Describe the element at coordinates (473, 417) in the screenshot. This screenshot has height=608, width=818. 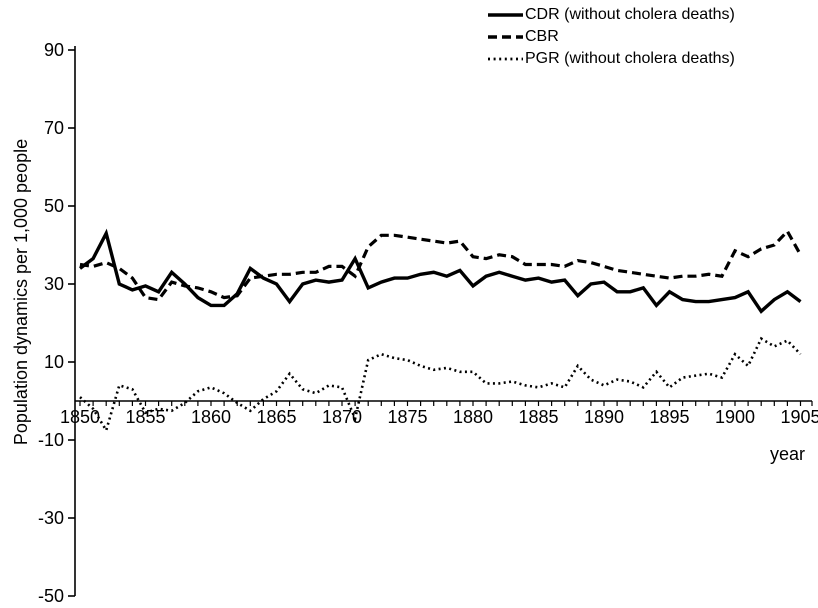
I see `x-tick-label: 1880` at that location.